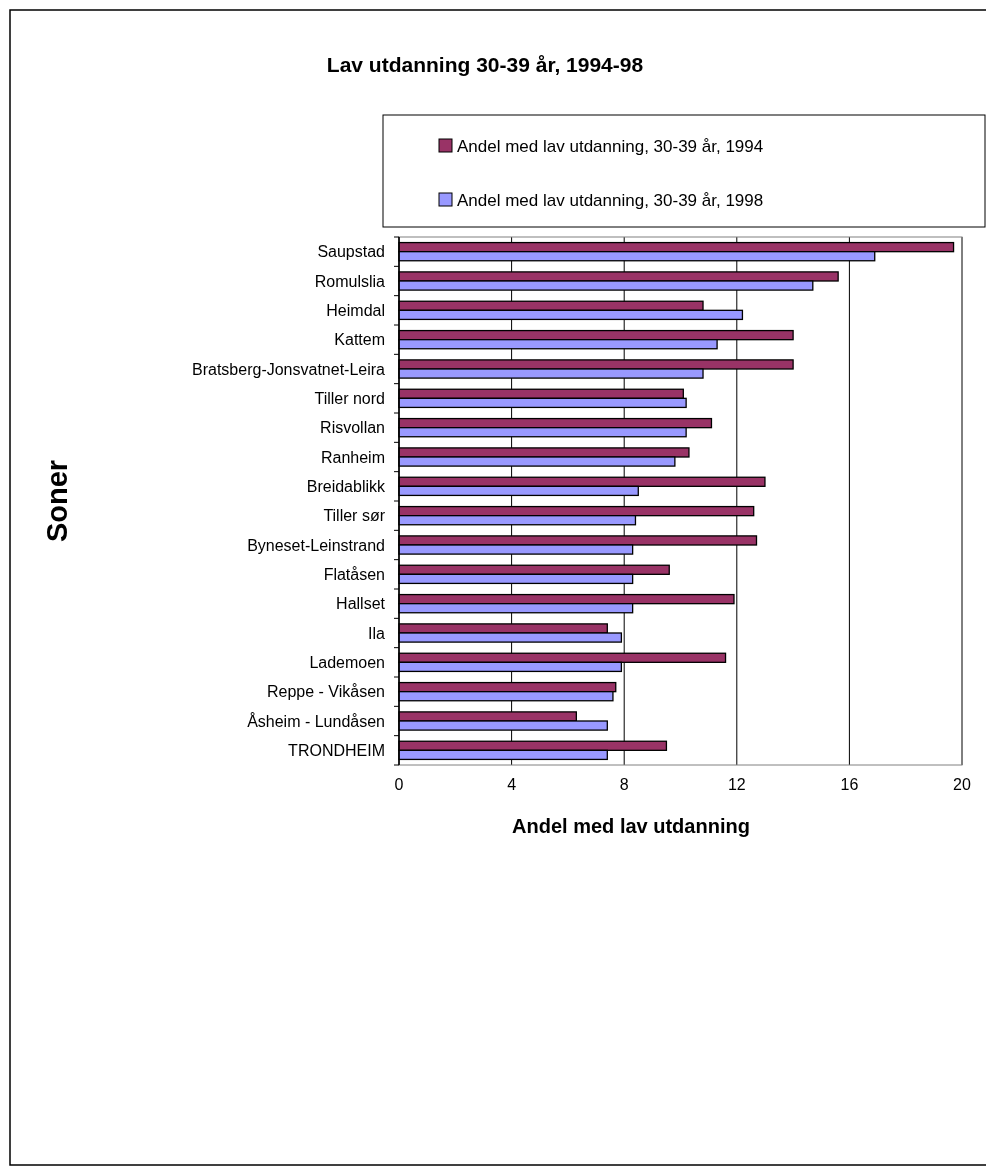 This screenshot has width=986, height=1166. I want to click on y-tick-label: Heimdal, so click(355, 310).